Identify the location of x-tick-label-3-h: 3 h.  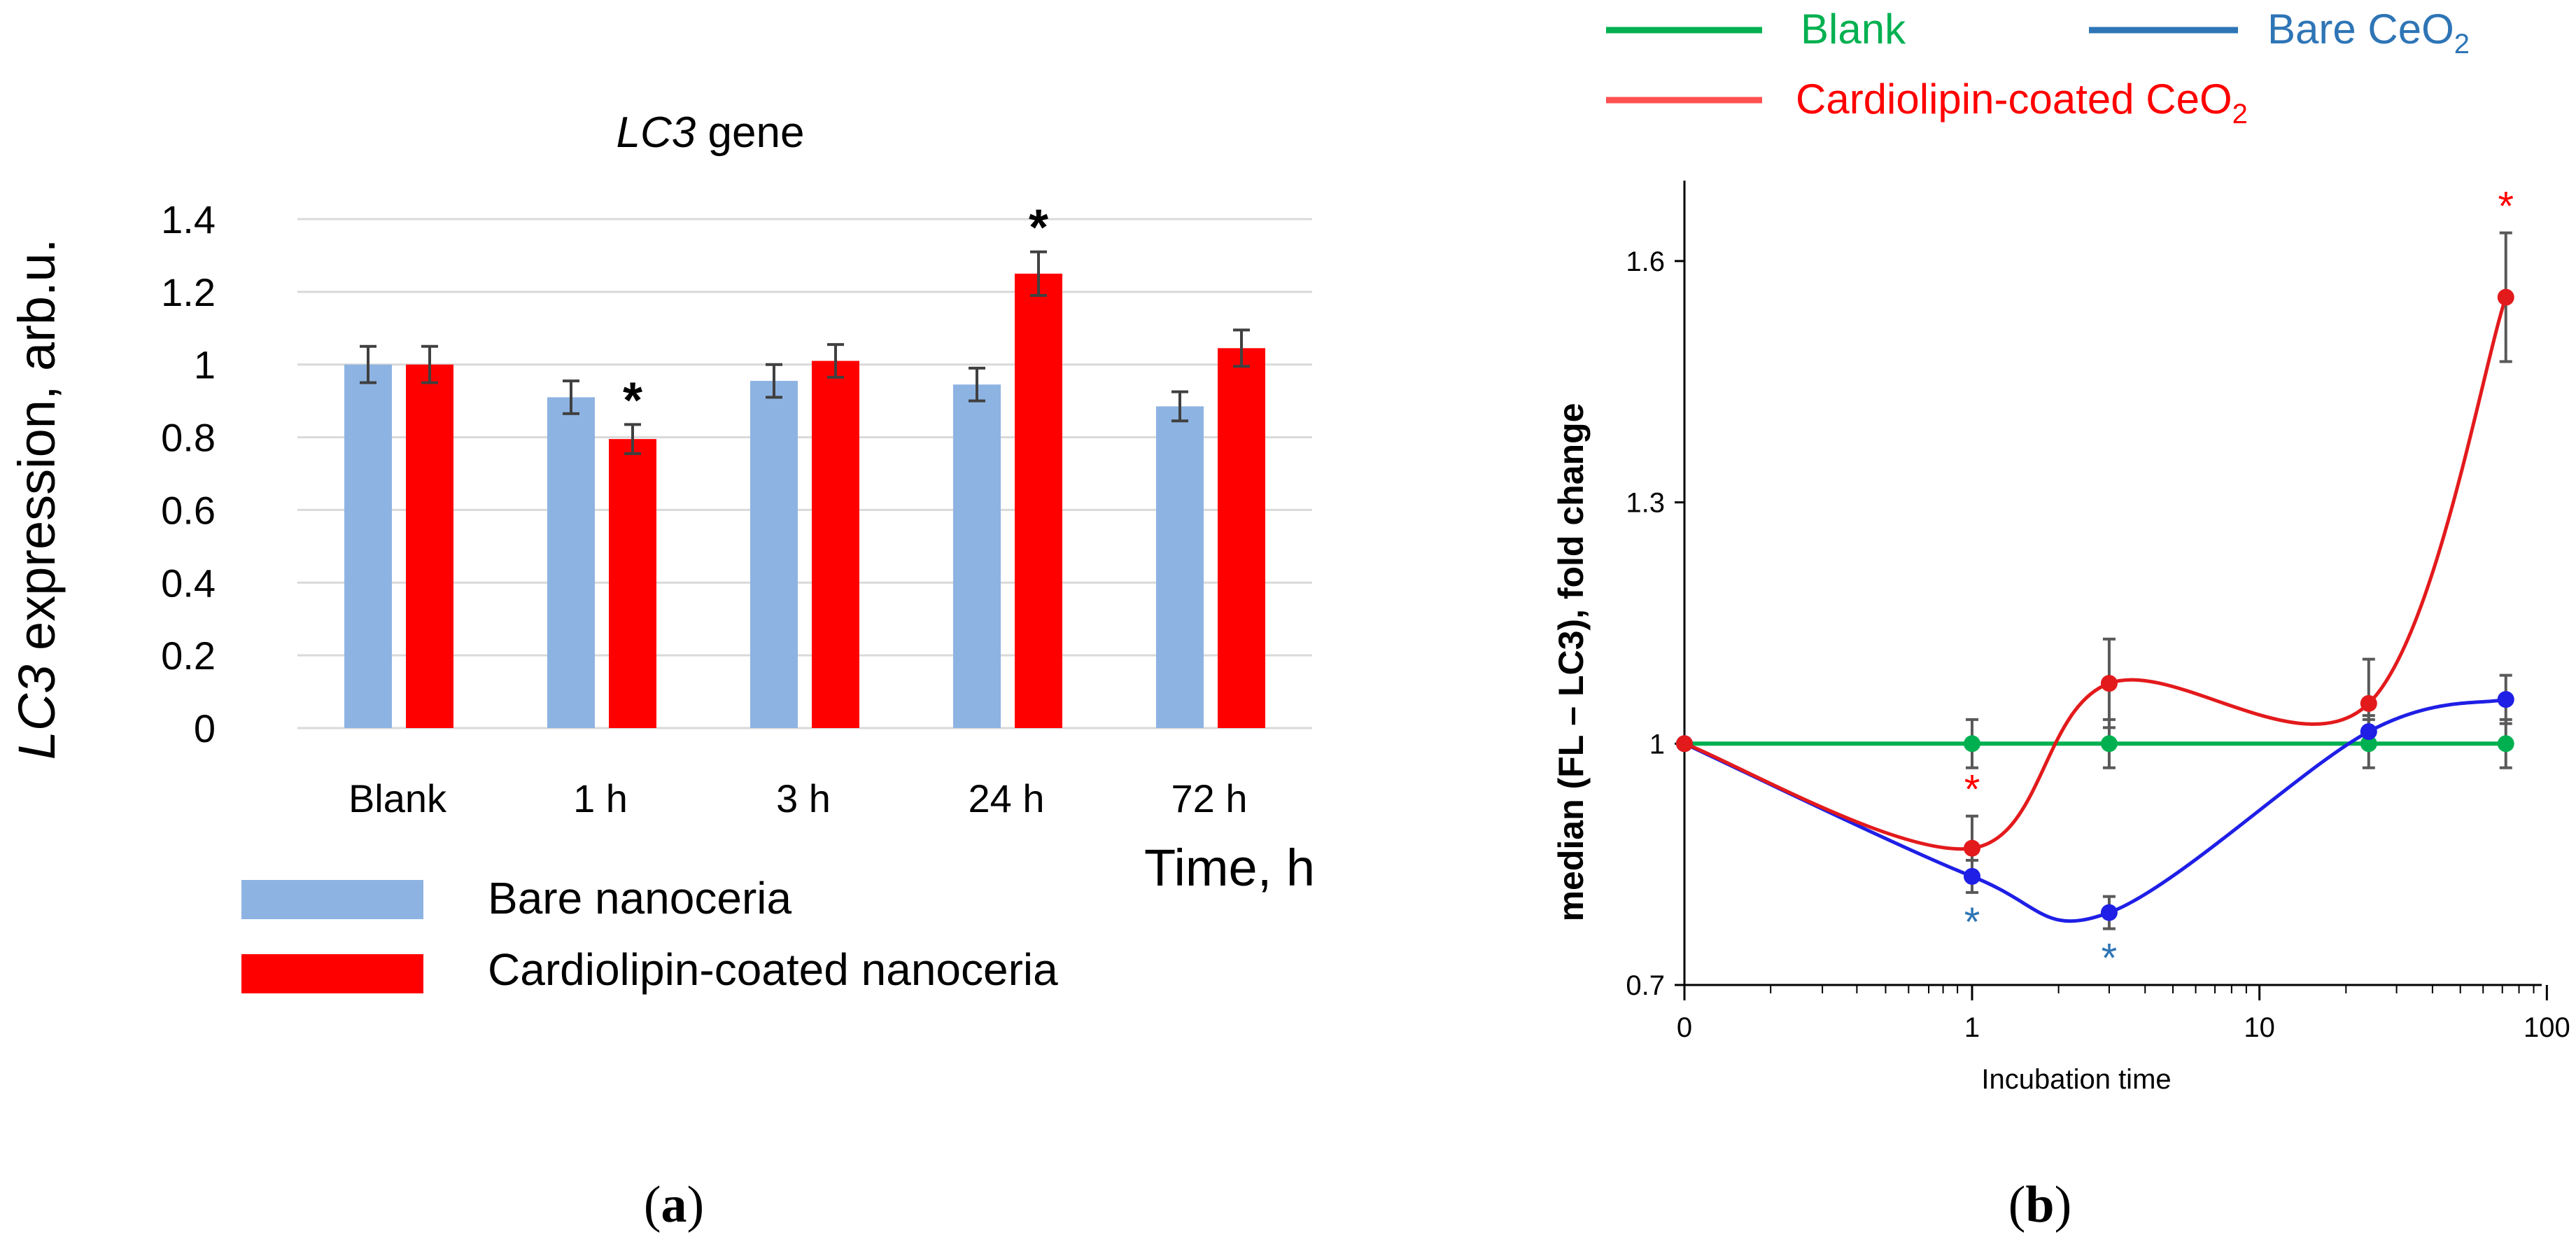
(803, 798).